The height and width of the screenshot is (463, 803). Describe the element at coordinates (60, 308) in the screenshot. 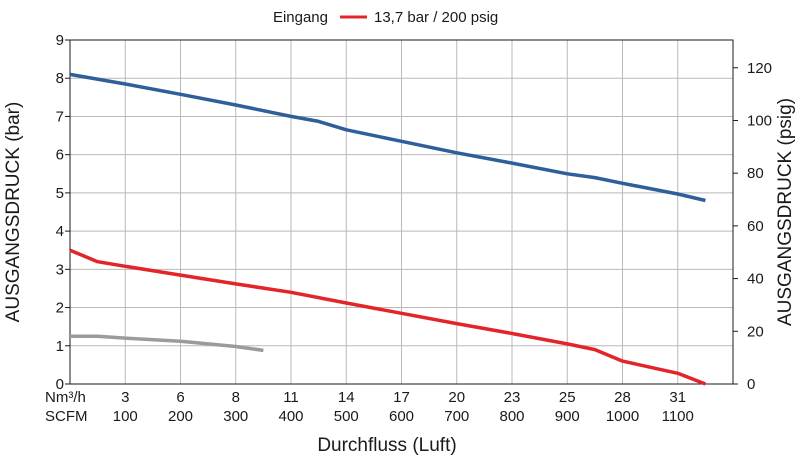

I see `y-left-tick-label: 2` at that location.